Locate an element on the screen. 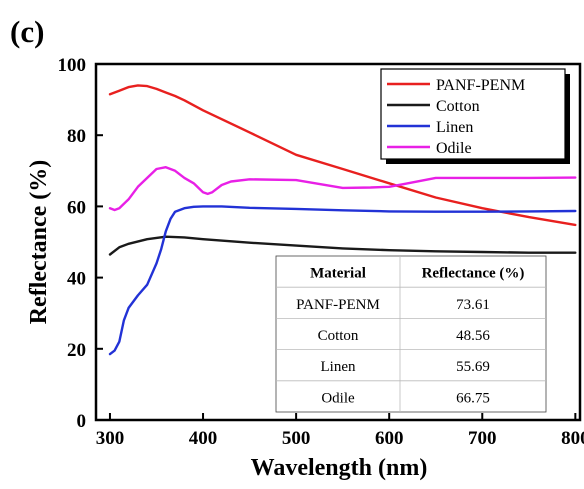  x-tick-label: 600 is located at coordinates (389, 438).